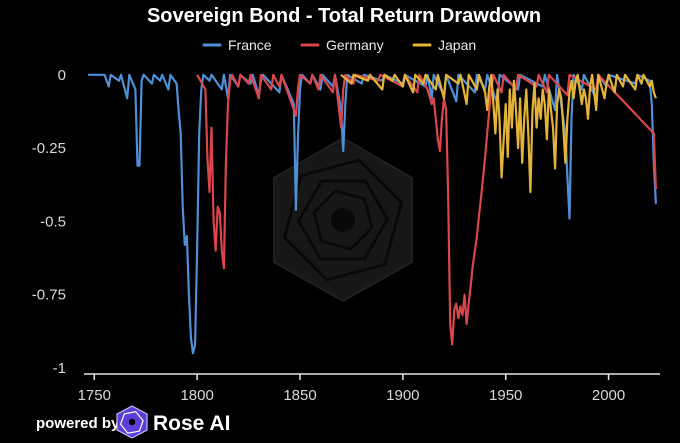  What do you see at coordinates (402, 395) in the screenshot?
I see `x-tick-label: 1900` at bounding box center [402, 395].